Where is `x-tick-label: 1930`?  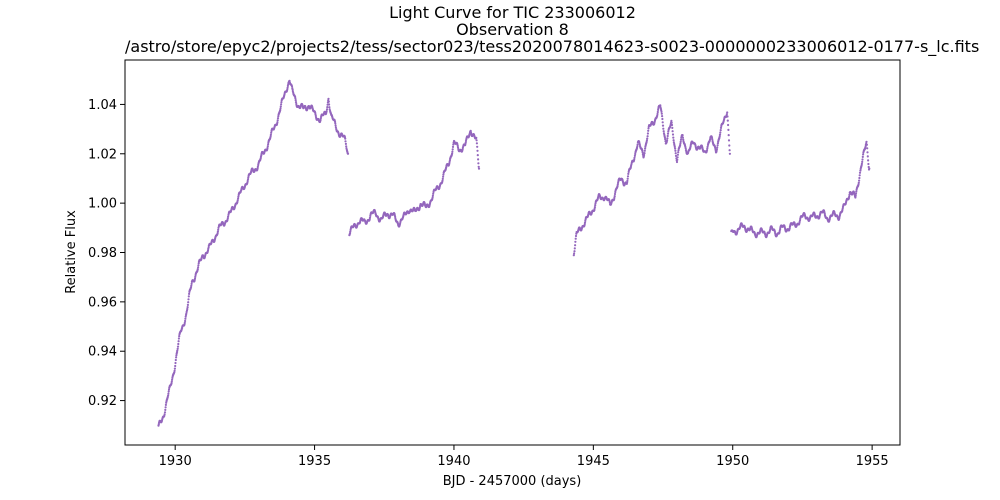
x-tick-label: 1930 is located at coordinates (175, 461).